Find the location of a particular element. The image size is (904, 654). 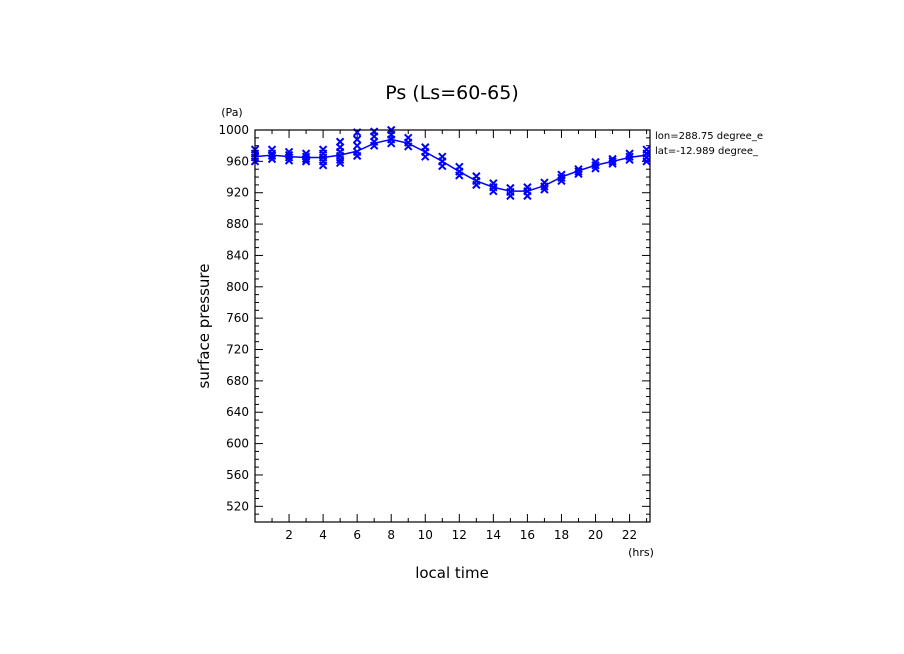

y-tick-label: 640 is located at coordinates (237, 412).